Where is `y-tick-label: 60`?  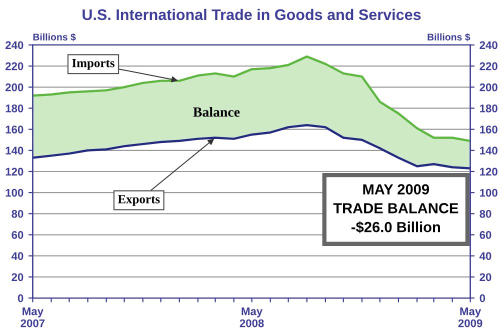 y-tick-label: 60 is located at coordinates (18, 235).